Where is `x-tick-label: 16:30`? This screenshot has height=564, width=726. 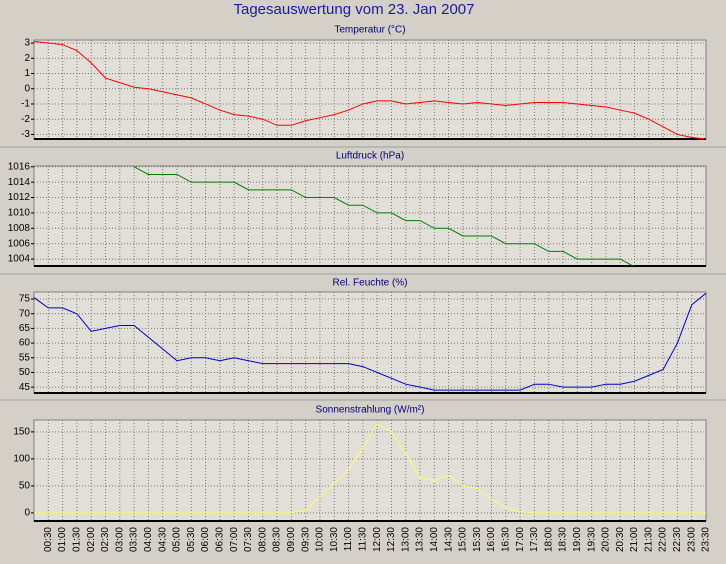
x-tick-label: 16:30 is located at coordinates (505, 539).